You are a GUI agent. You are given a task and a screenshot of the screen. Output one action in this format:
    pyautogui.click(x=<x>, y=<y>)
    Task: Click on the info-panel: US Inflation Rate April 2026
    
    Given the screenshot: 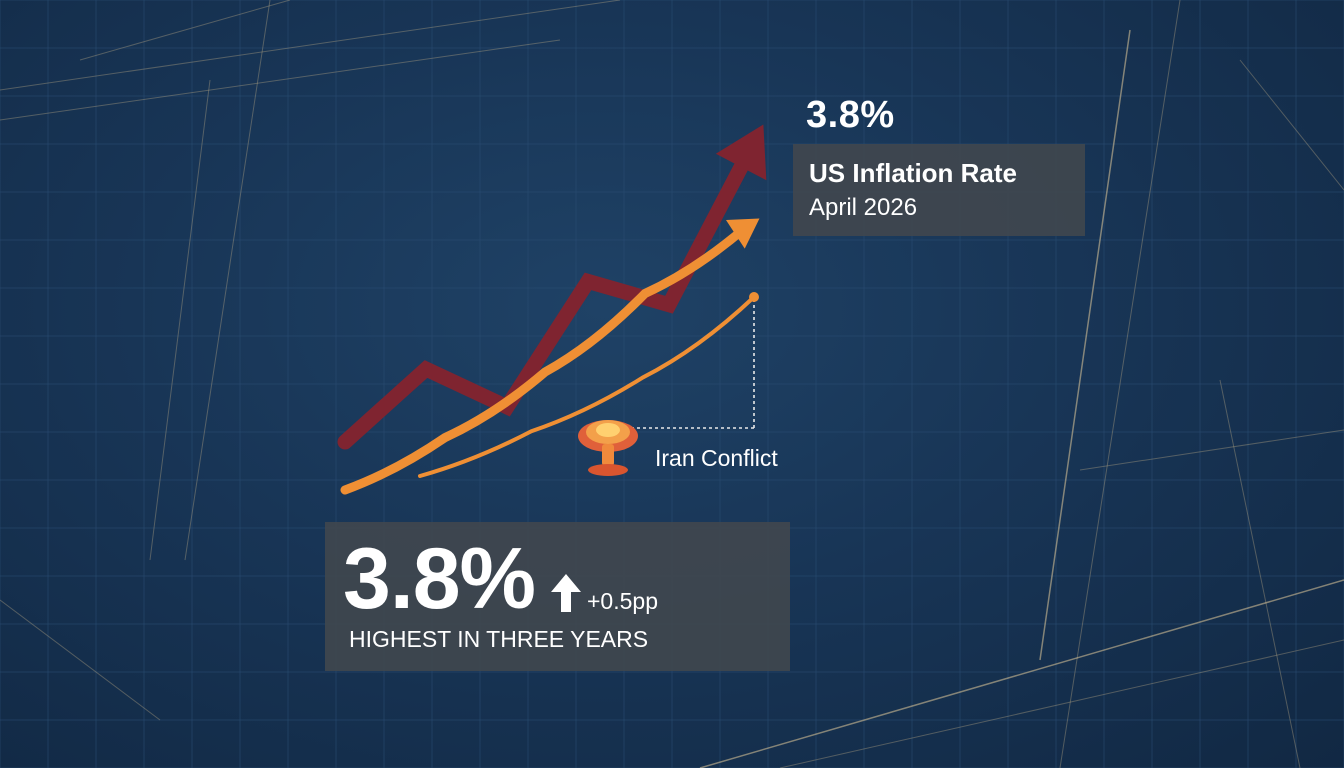 What is the action you would take?
    pyautogui.click(x=939, y=190)
    